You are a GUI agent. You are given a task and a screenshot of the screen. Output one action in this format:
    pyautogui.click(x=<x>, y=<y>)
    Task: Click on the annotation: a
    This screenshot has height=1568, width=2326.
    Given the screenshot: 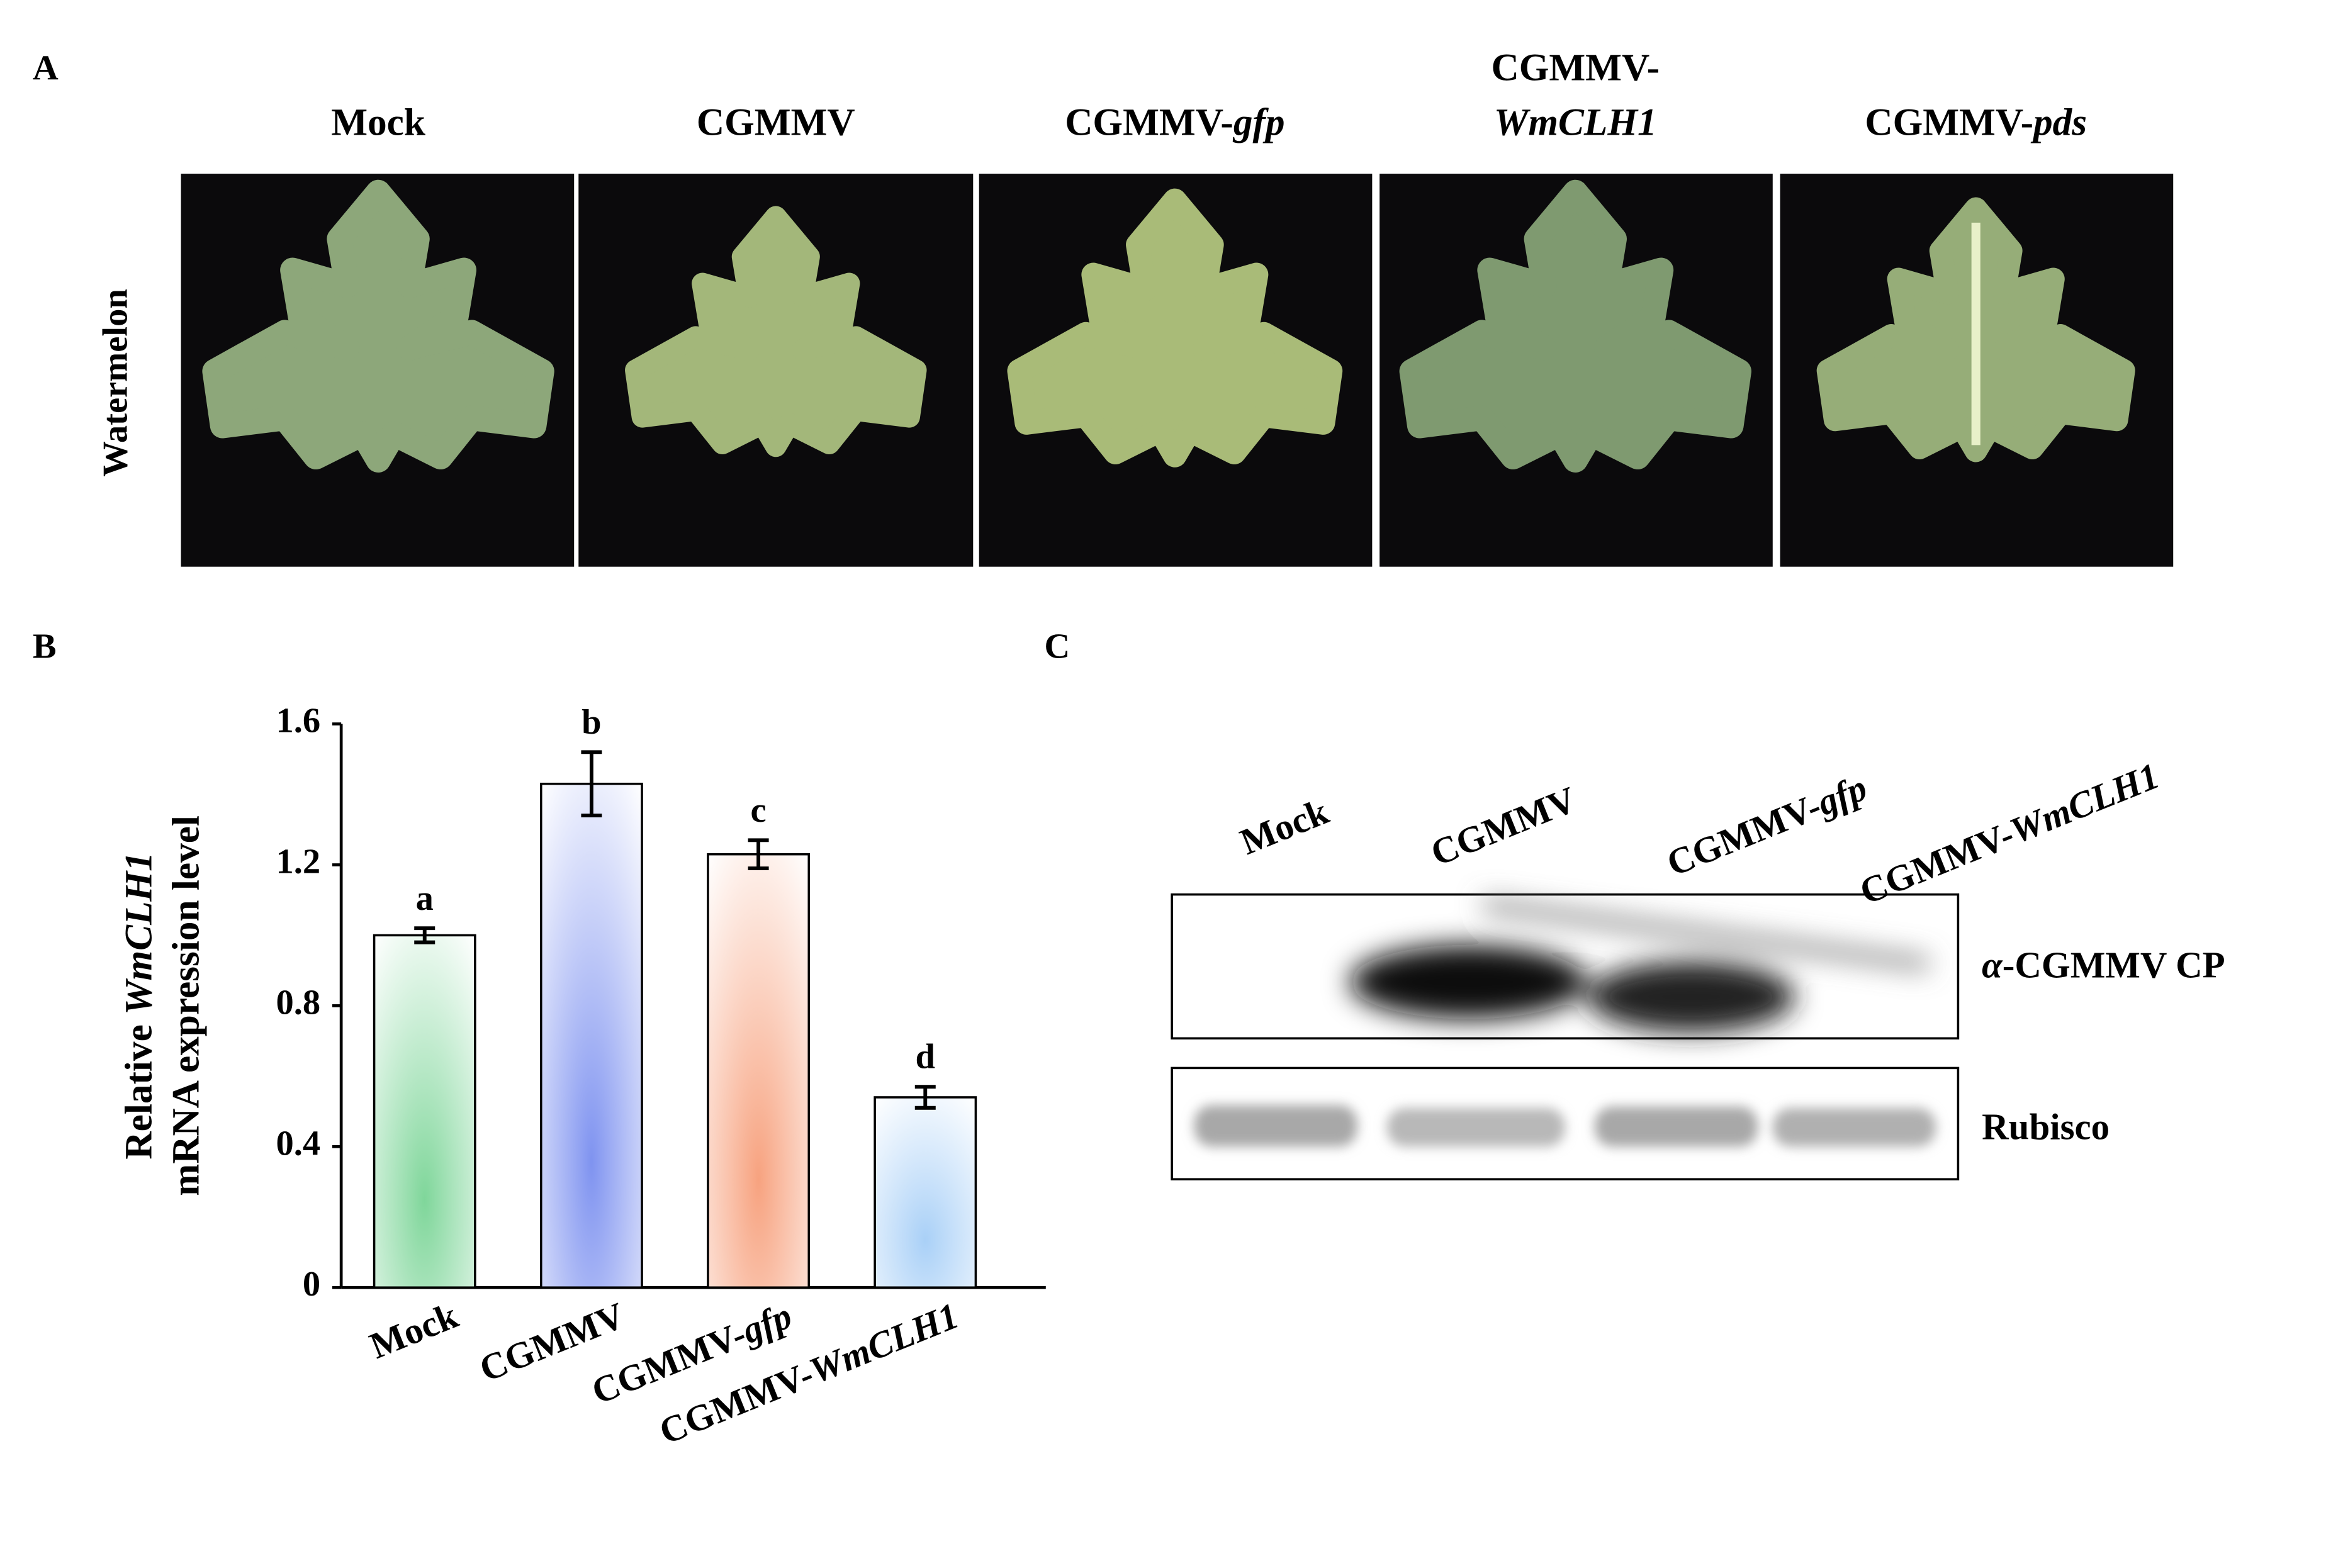 What is the action you would take?
    pyautogui.click(x=425, y=898)
    